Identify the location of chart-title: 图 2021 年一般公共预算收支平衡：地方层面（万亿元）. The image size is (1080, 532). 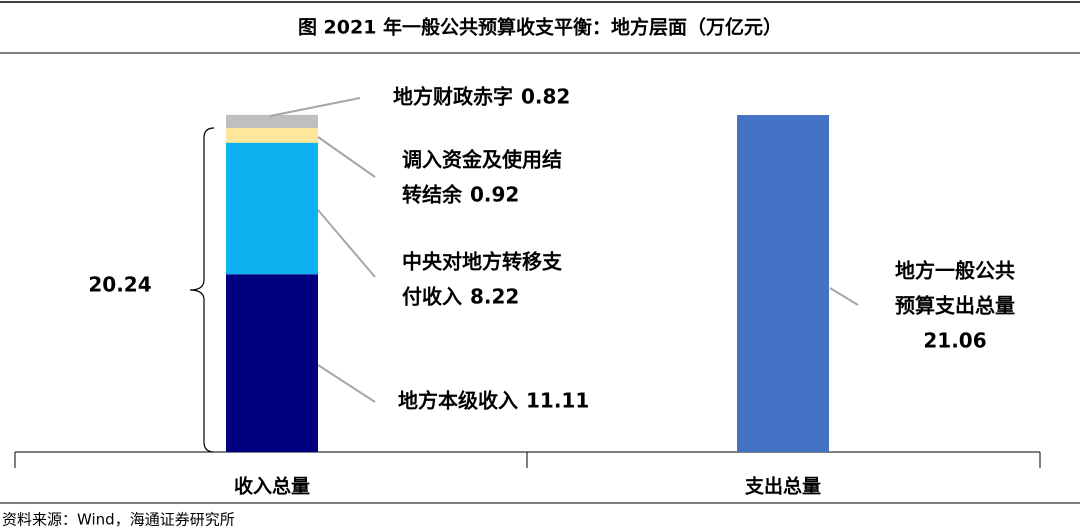
(540, 27).